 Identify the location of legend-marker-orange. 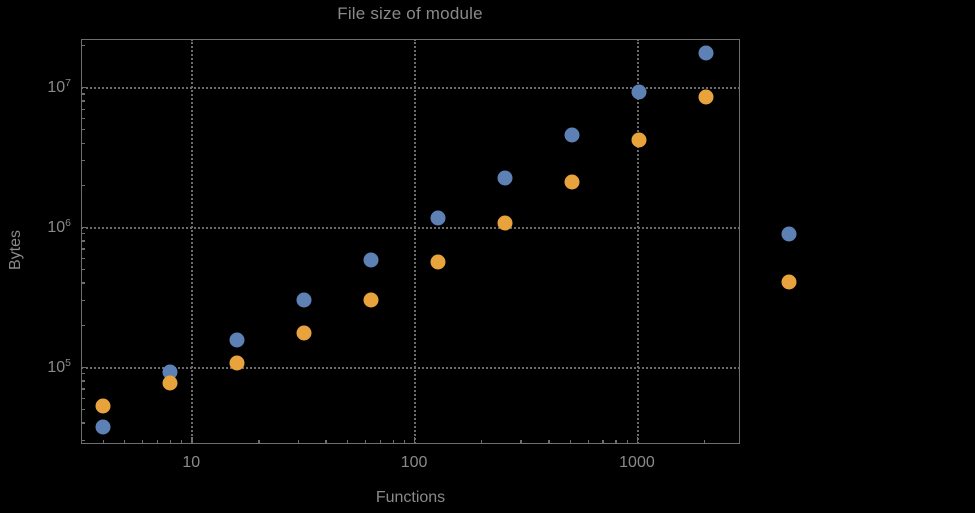
(789, 282).